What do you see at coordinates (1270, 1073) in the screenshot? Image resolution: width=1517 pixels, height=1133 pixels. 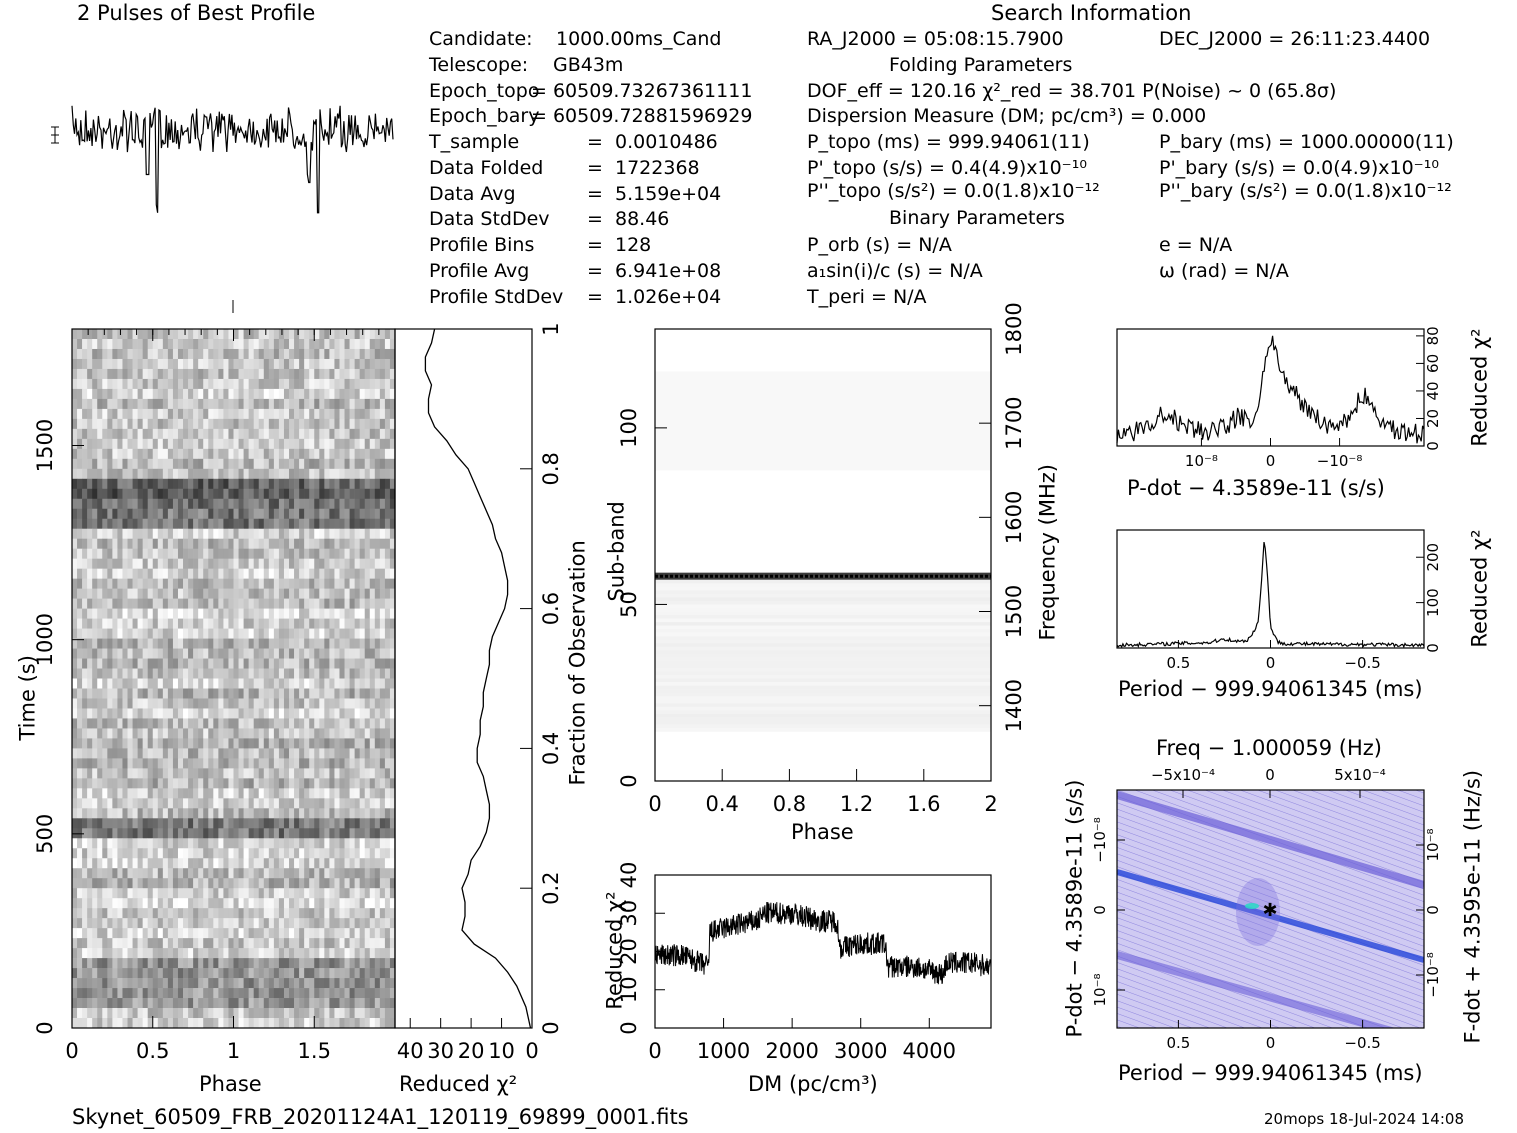 I see `ppdot-xlabel: Period − 999.94061345 (ms)` at bounding box center [1270, 1073].